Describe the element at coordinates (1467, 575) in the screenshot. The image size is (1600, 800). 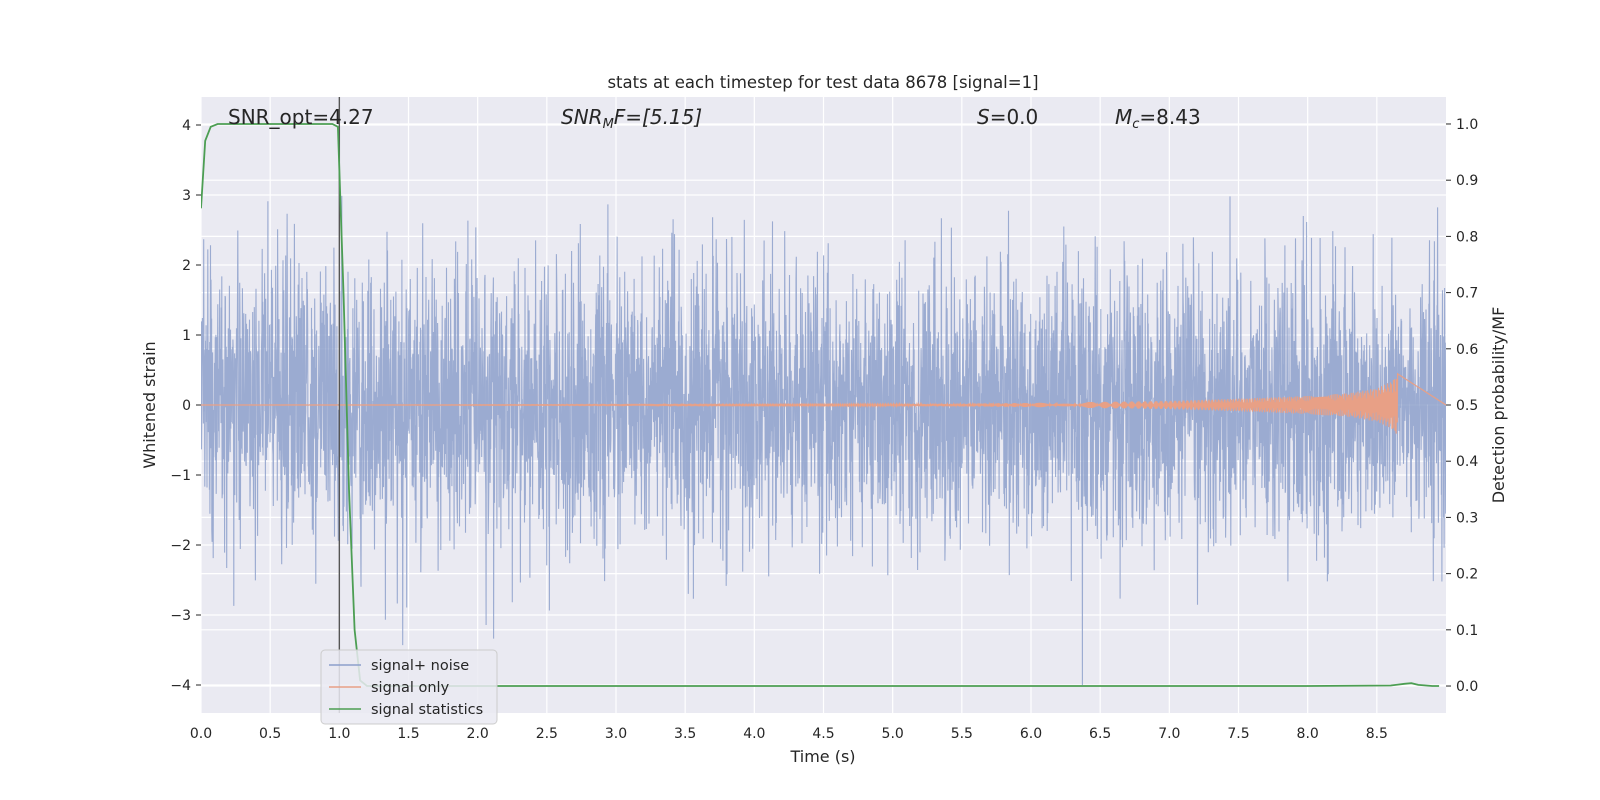
I see `y2-tick-label: 0.2` at that location.